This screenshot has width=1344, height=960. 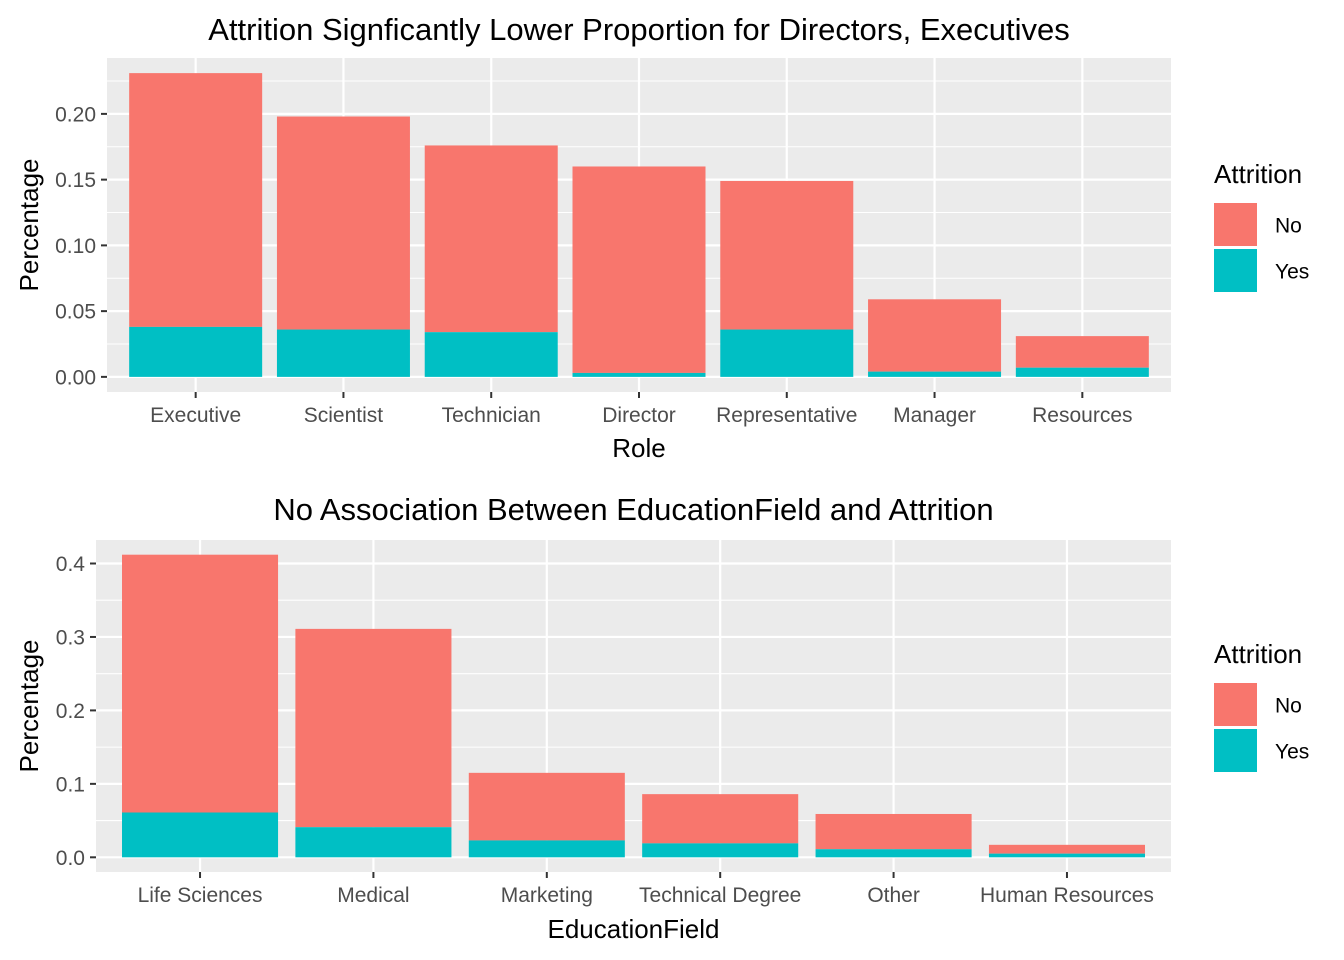 What do you see at coordinates (200, 895) in the screenshot?
I see `x-tick-label: Life Sciences` at bounding box center [200, 895].